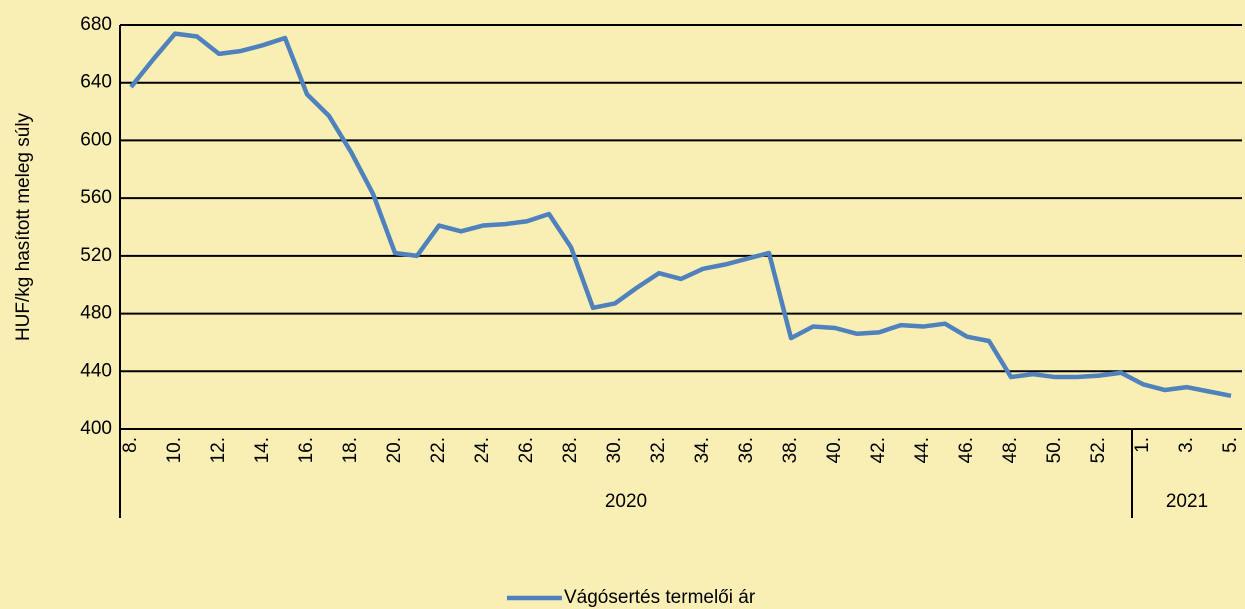 The image size is (1245, 609). I want to click on y-tick-label: 640, so click(96, 82).